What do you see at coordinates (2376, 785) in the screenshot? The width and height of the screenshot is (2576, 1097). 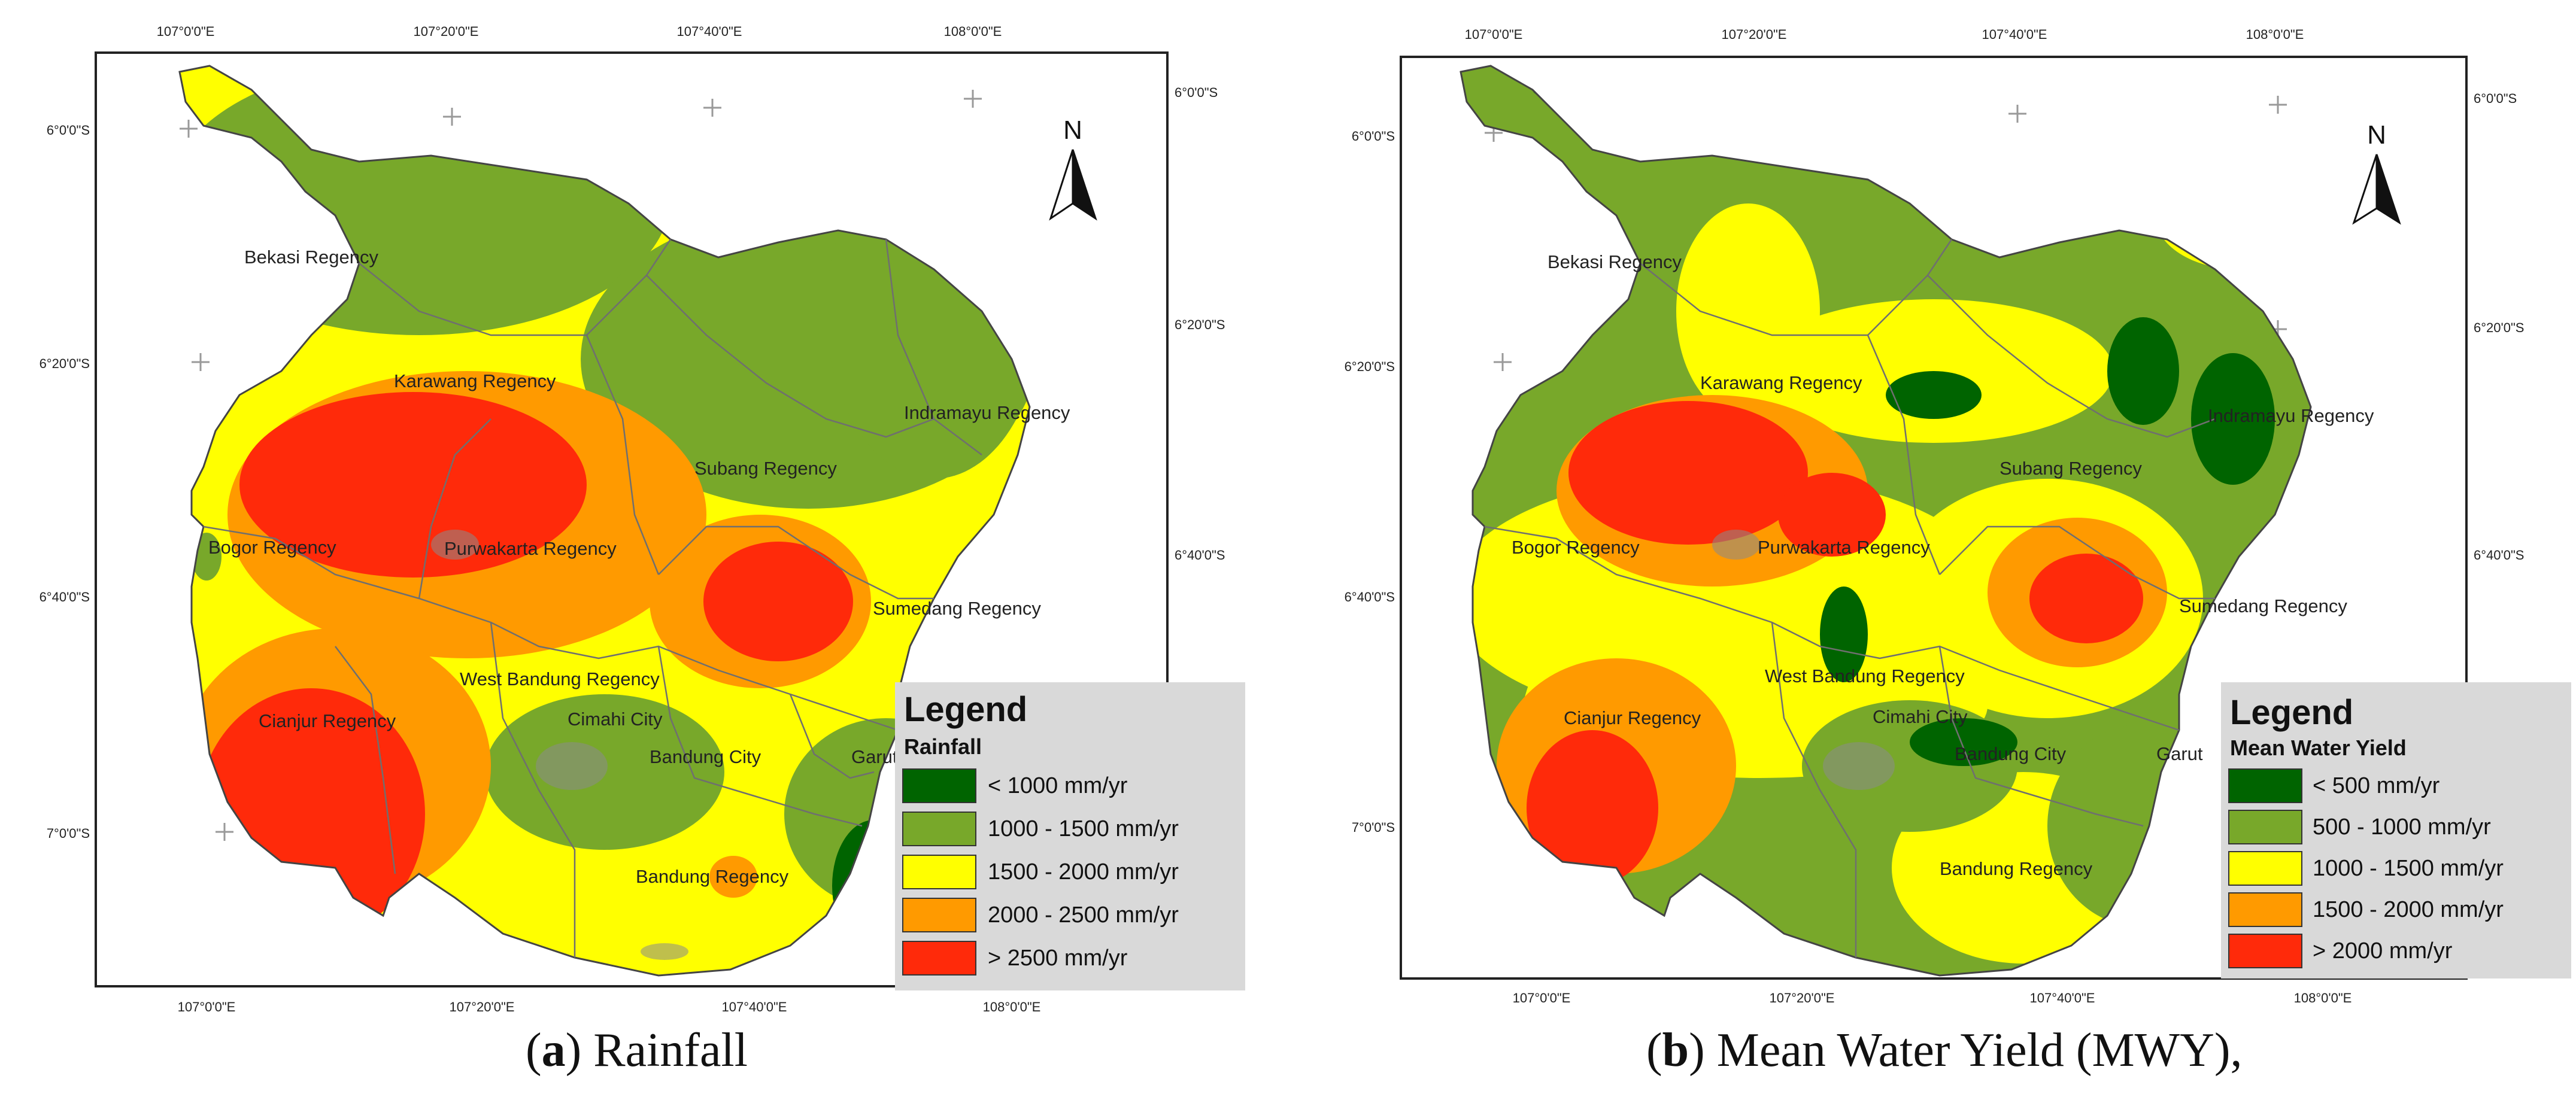 I see `legend-item-label: < 500 mm/yr` at bounding box center [2376, 785].